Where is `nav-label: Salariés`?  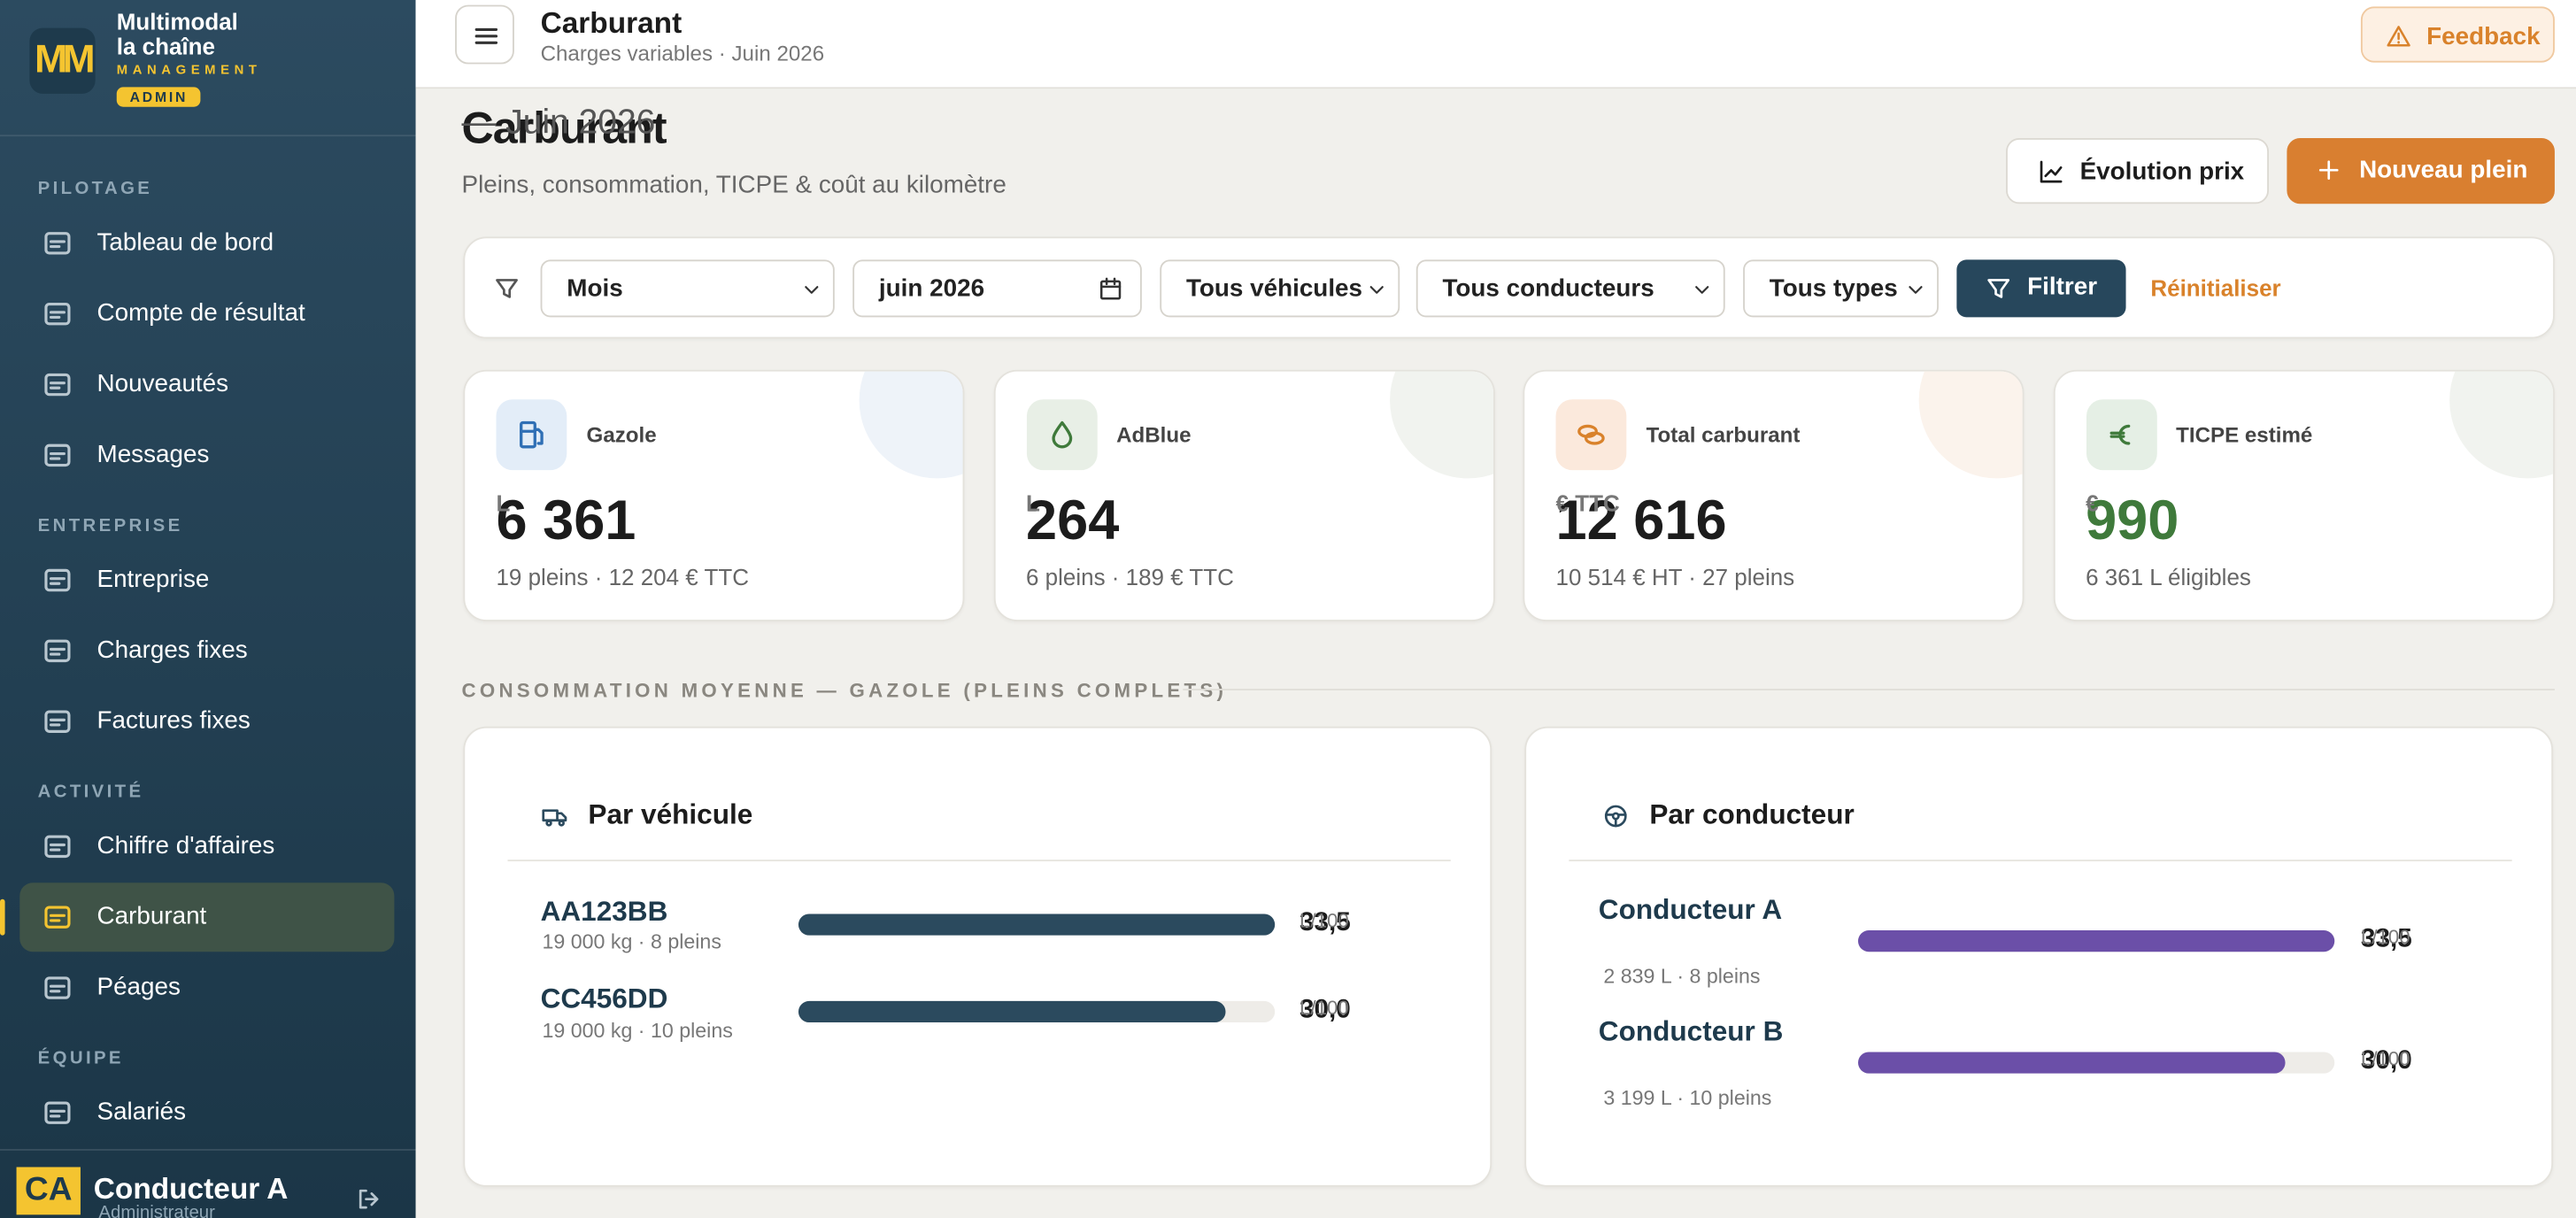
nav-label: Salariés is located at coordinates (141, 1112).